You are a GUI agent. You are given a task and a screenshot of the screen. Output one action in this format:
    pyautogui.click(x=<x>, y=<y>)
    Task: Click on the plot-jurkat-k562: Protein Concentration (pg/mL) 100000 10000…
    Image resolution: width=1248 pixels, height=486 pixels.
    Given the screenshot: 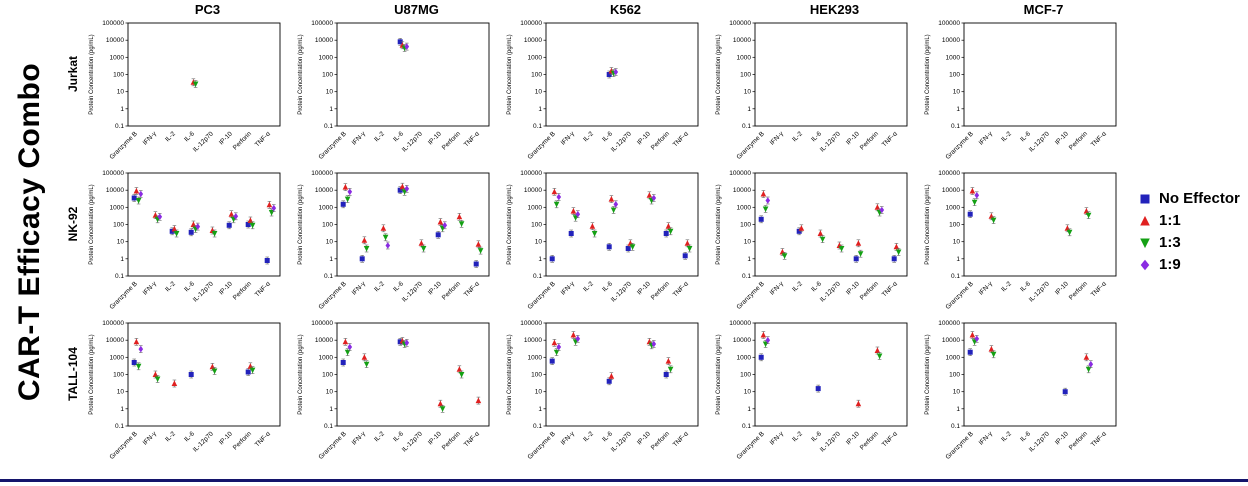 What is the action you would take?
    pyautogui.click(x=606, y=95)
    